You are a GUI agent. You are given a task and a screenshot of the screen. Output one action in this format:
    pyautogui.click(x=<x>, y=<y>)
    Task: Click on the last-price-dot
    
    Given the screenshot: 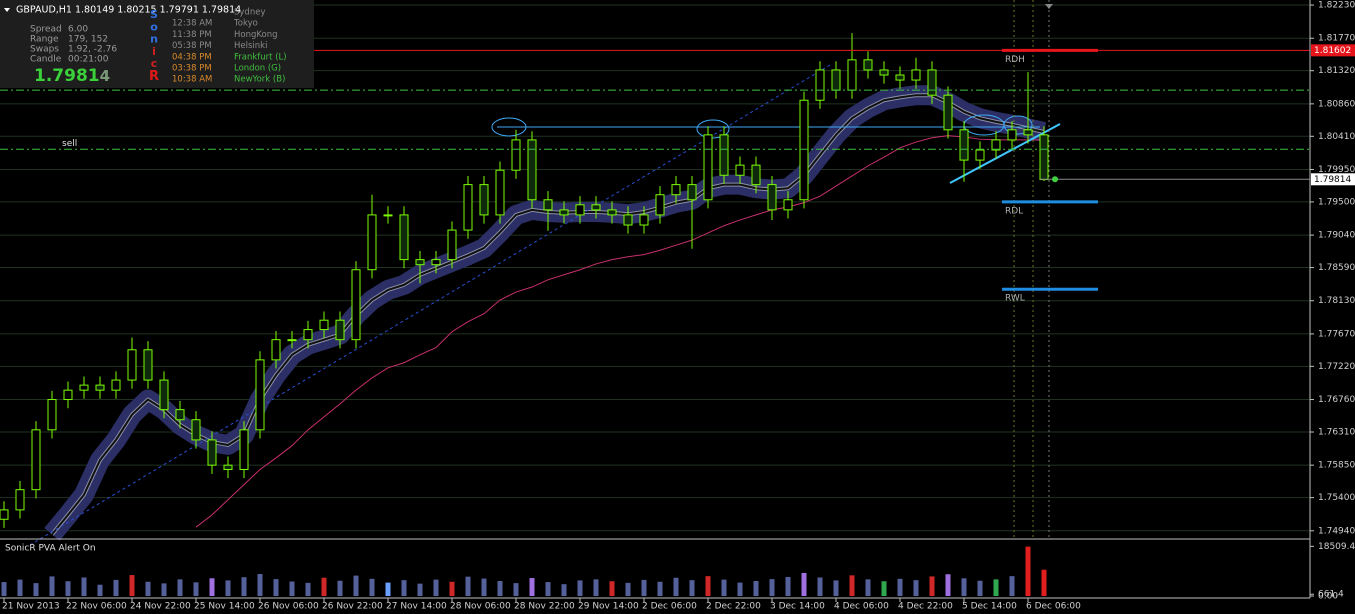 What is the action you would take?
    pyautogui.click(x=1055, y=179)
    